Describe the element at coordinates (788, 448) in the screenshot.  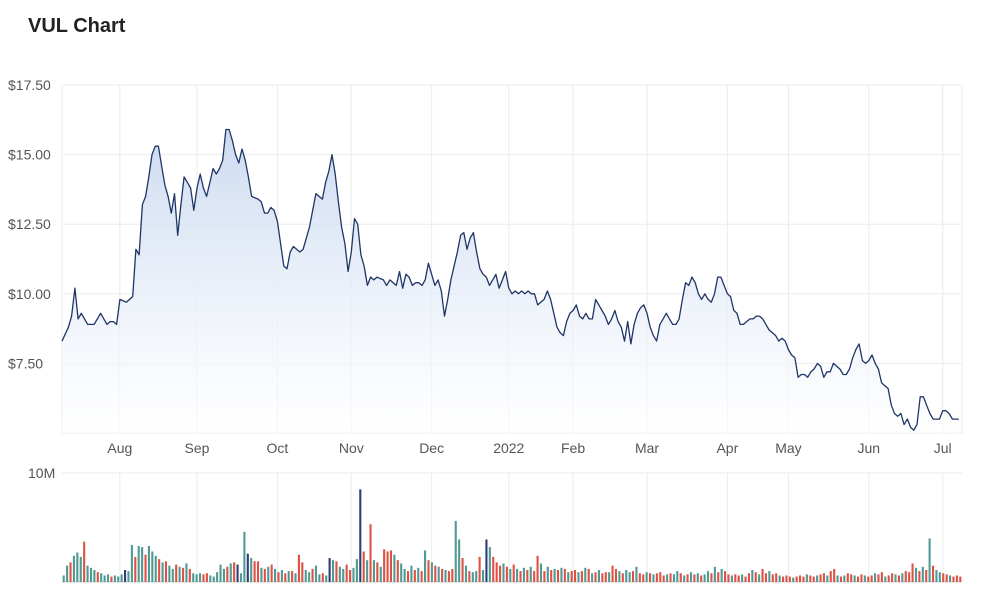
I see `x-tick-label: May` at that location.